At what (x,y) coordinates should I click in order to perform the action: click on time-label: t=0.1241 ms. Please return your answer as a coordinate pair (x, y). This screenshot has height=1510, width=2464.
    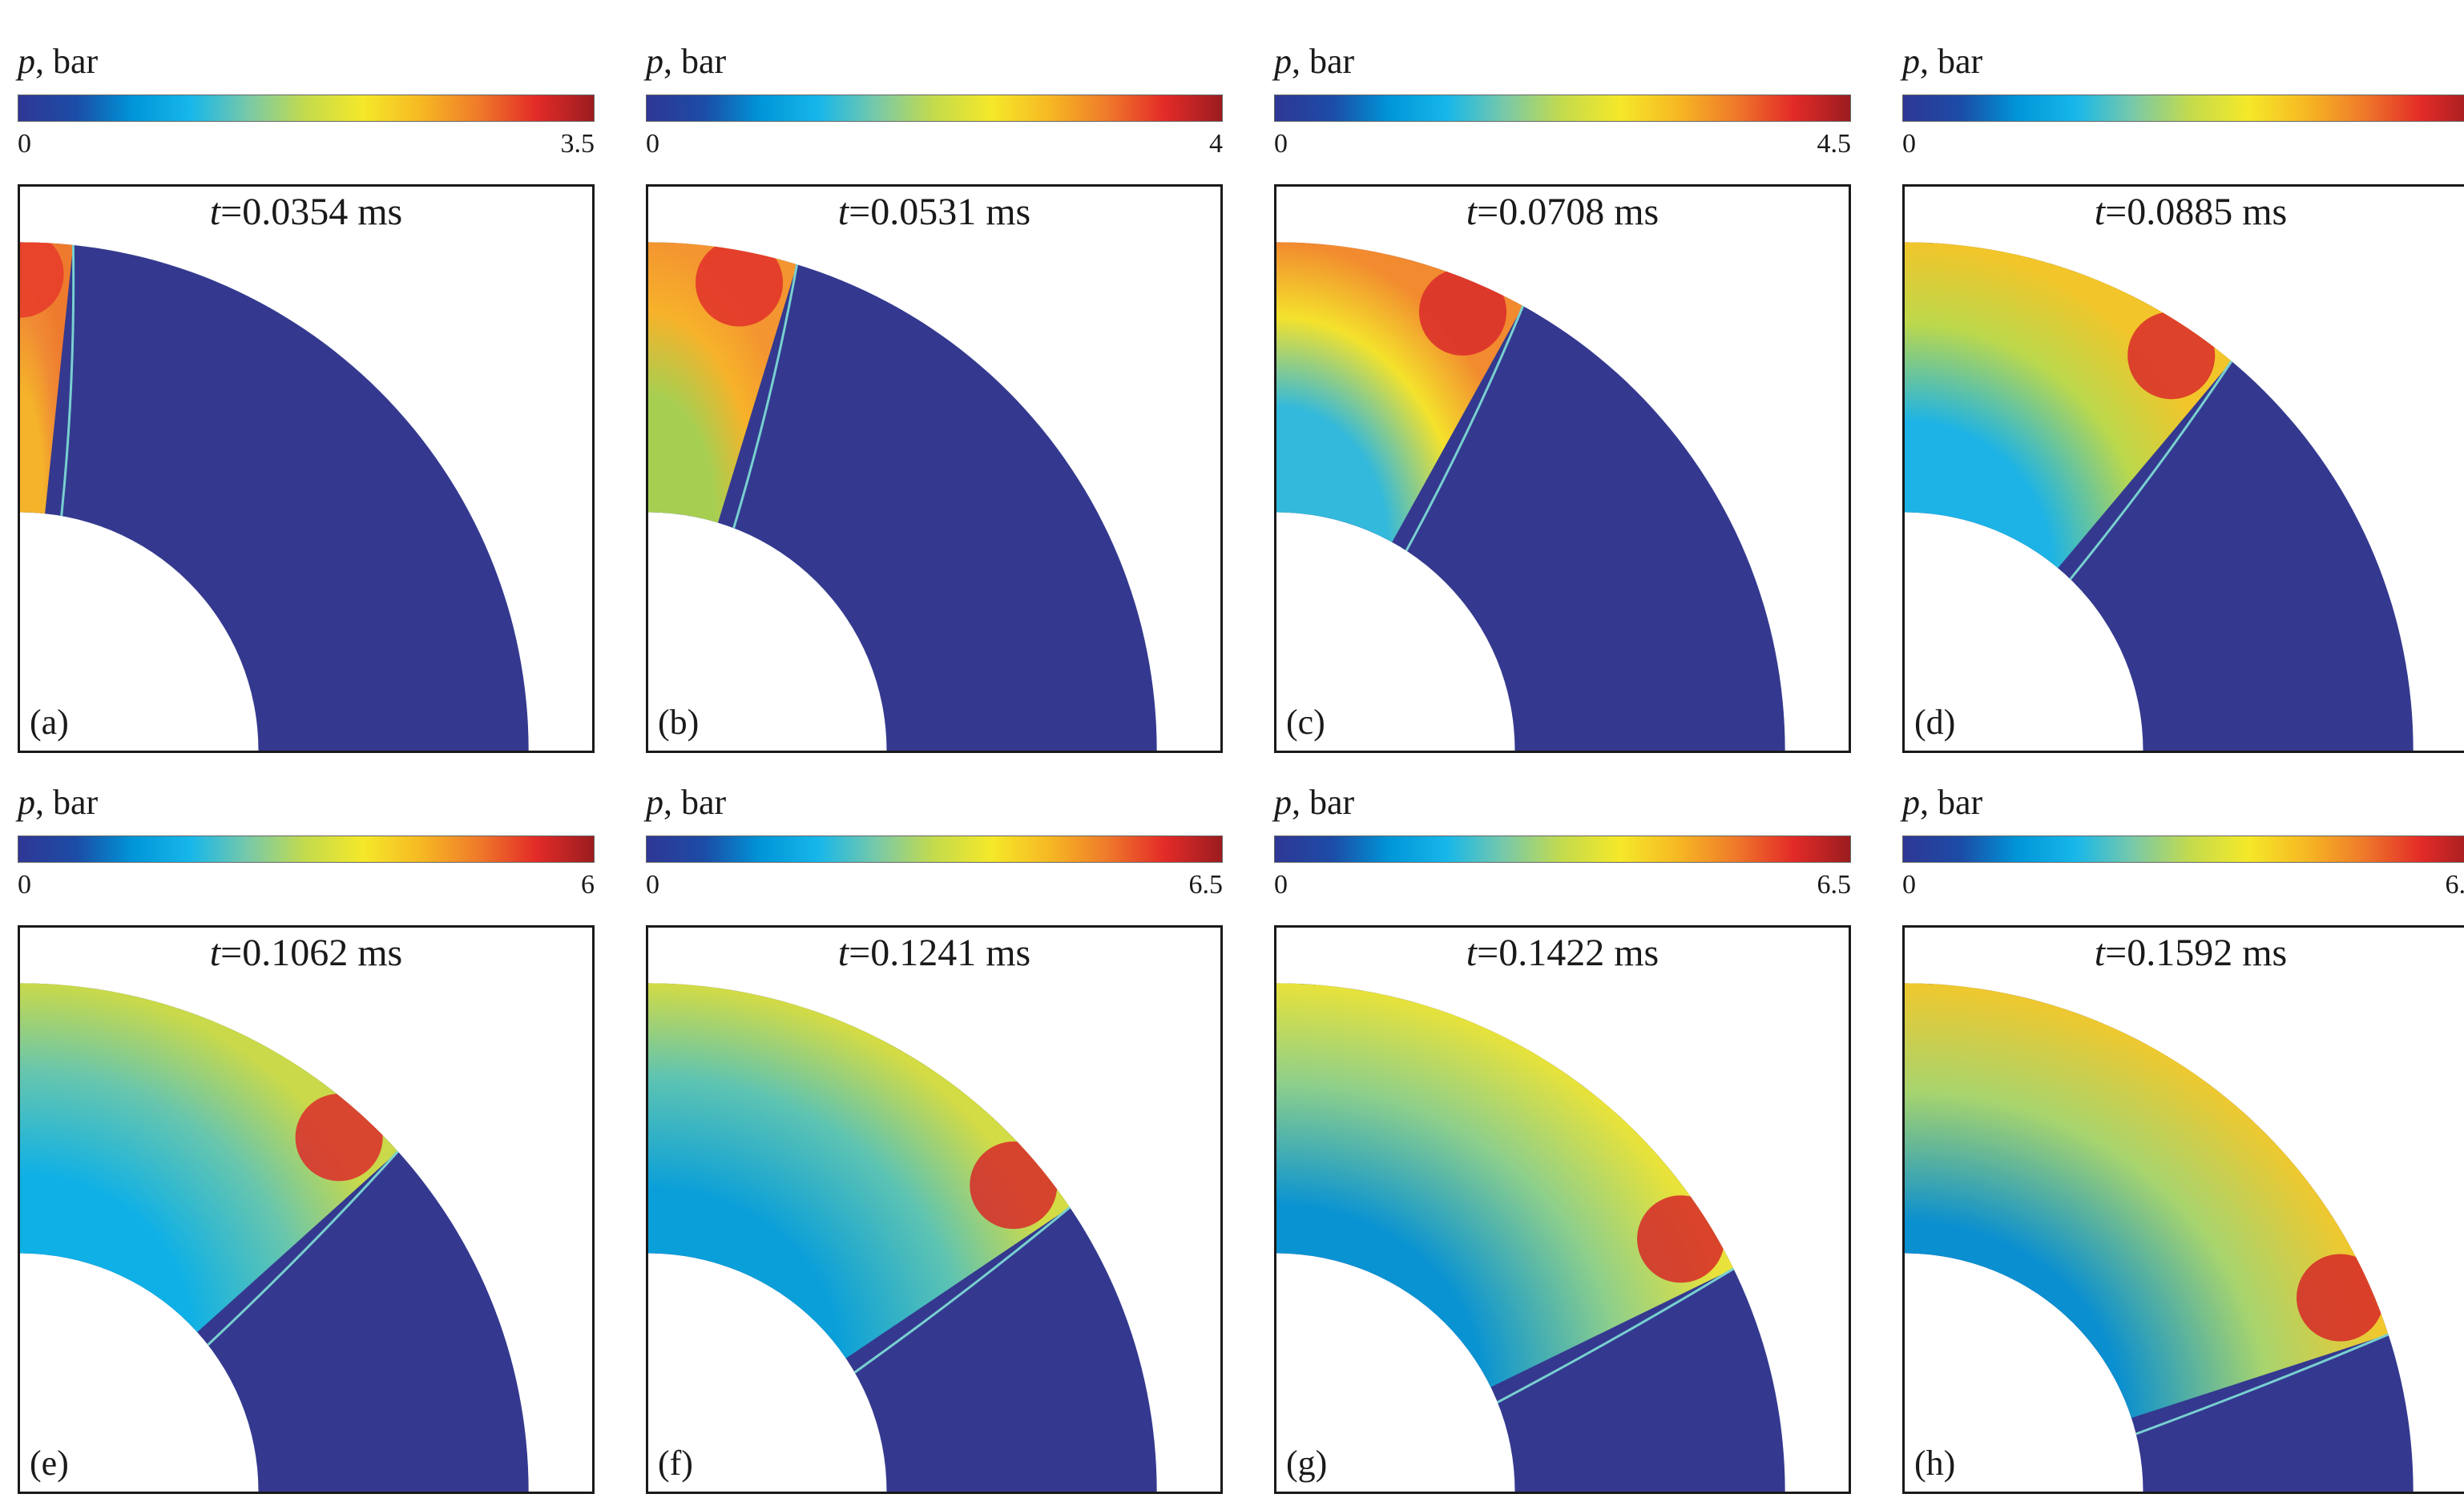
    Looking at the image, I should click on (934, 953).